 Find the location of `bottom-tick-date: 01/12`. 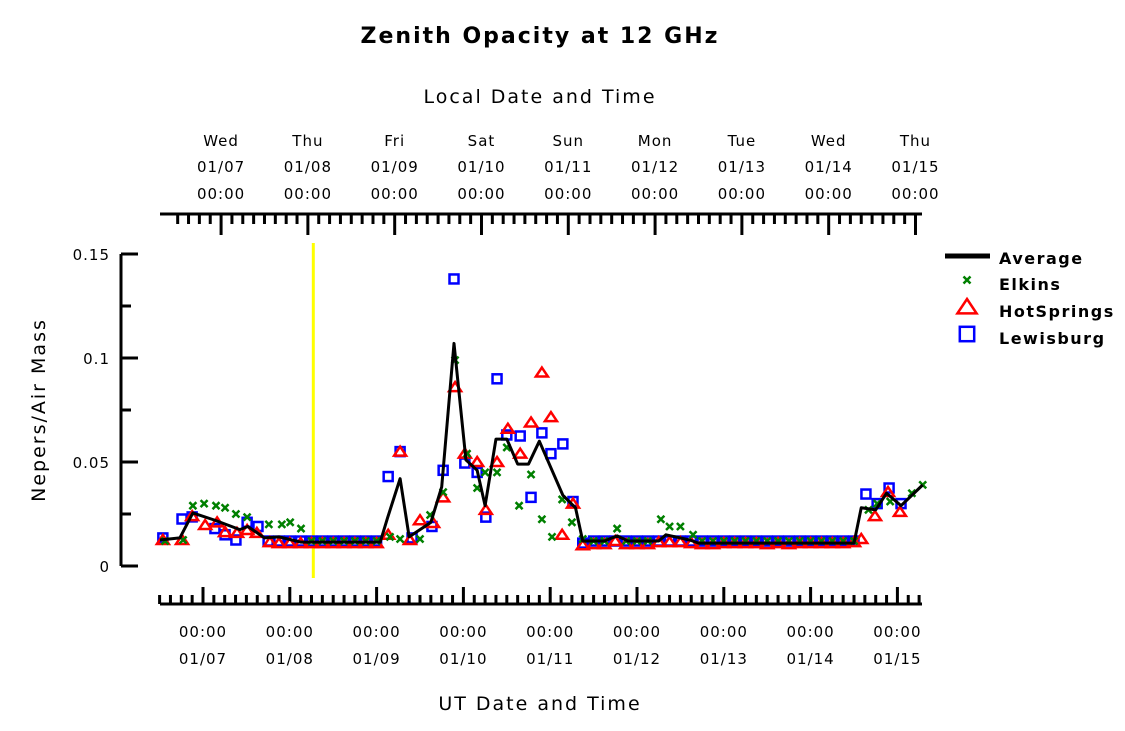

bottom-tick-date: 01/12 is located at coordinates (637, 659).